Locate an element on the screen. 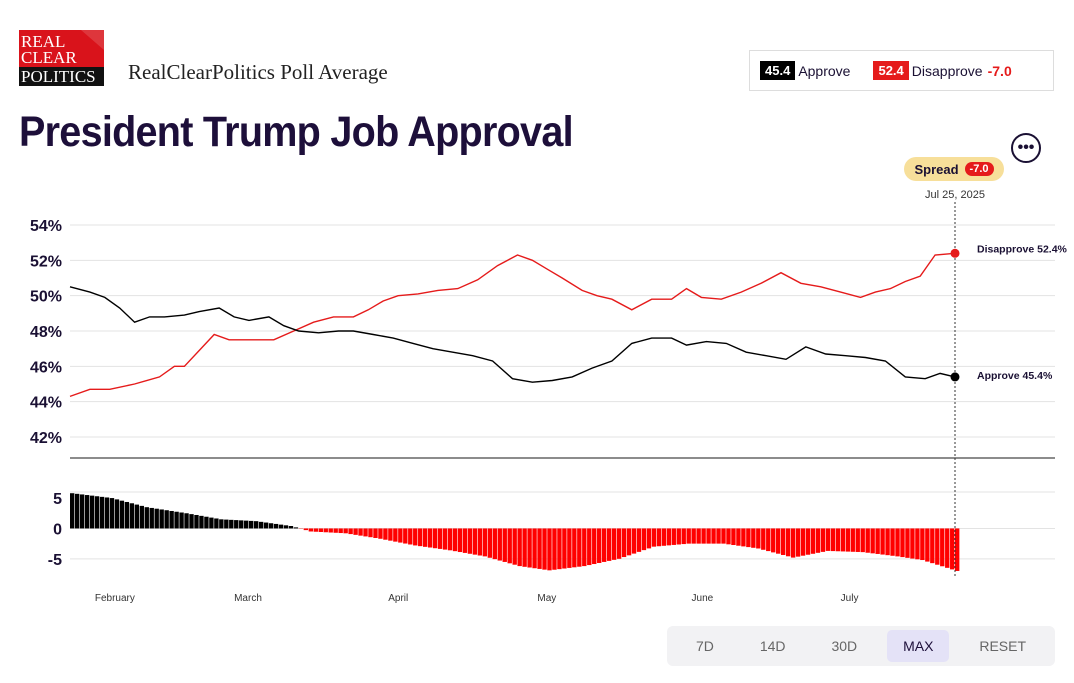  range-button-30d: 30D is located at coordinates (844, 646).